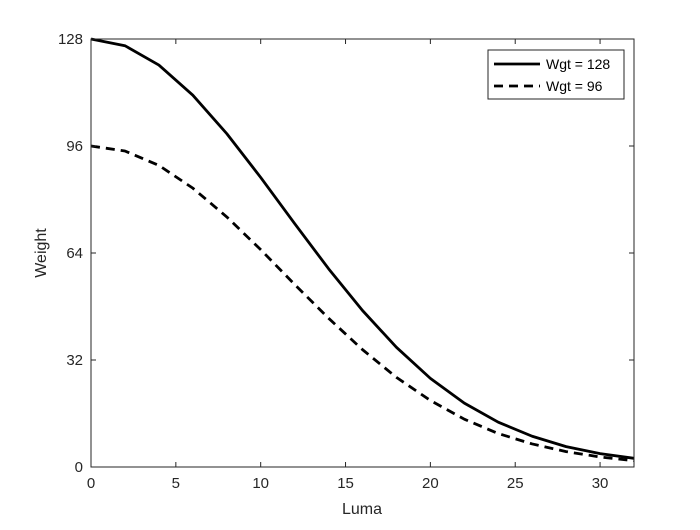  I want to click on x-tick-label: 0, so click(91, 483).